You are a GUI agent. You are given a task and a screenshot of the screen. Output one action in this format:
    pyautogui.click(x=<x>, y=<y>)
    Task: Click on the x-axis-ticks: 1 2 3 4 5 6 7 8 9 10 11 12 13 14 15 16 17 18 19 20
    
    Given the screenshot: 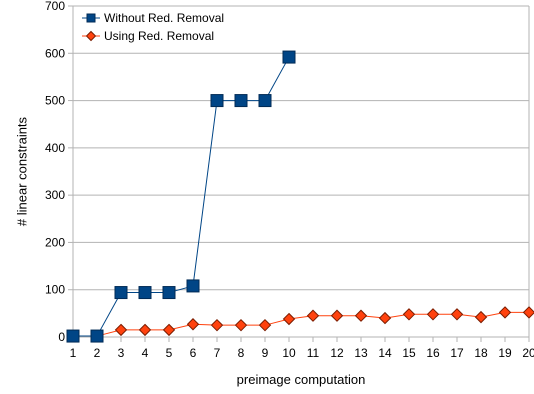 What is the action you would take?
    pyautogui.click(x=302, y=353)
    